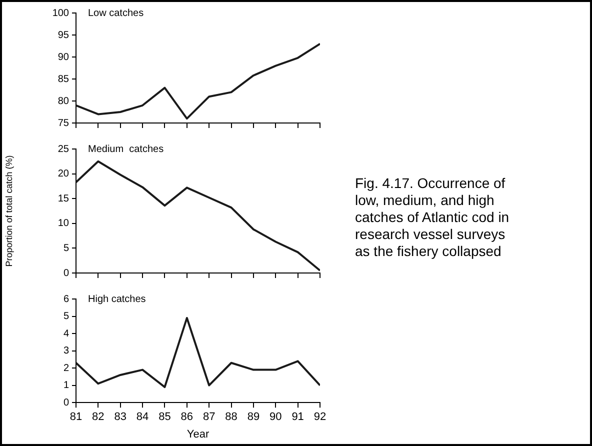 The width and height of the screenshot is (592, 446). Describe the element at coordinates (66, 368) in the screenshot. I see `y-tick-label: 2` at that location.